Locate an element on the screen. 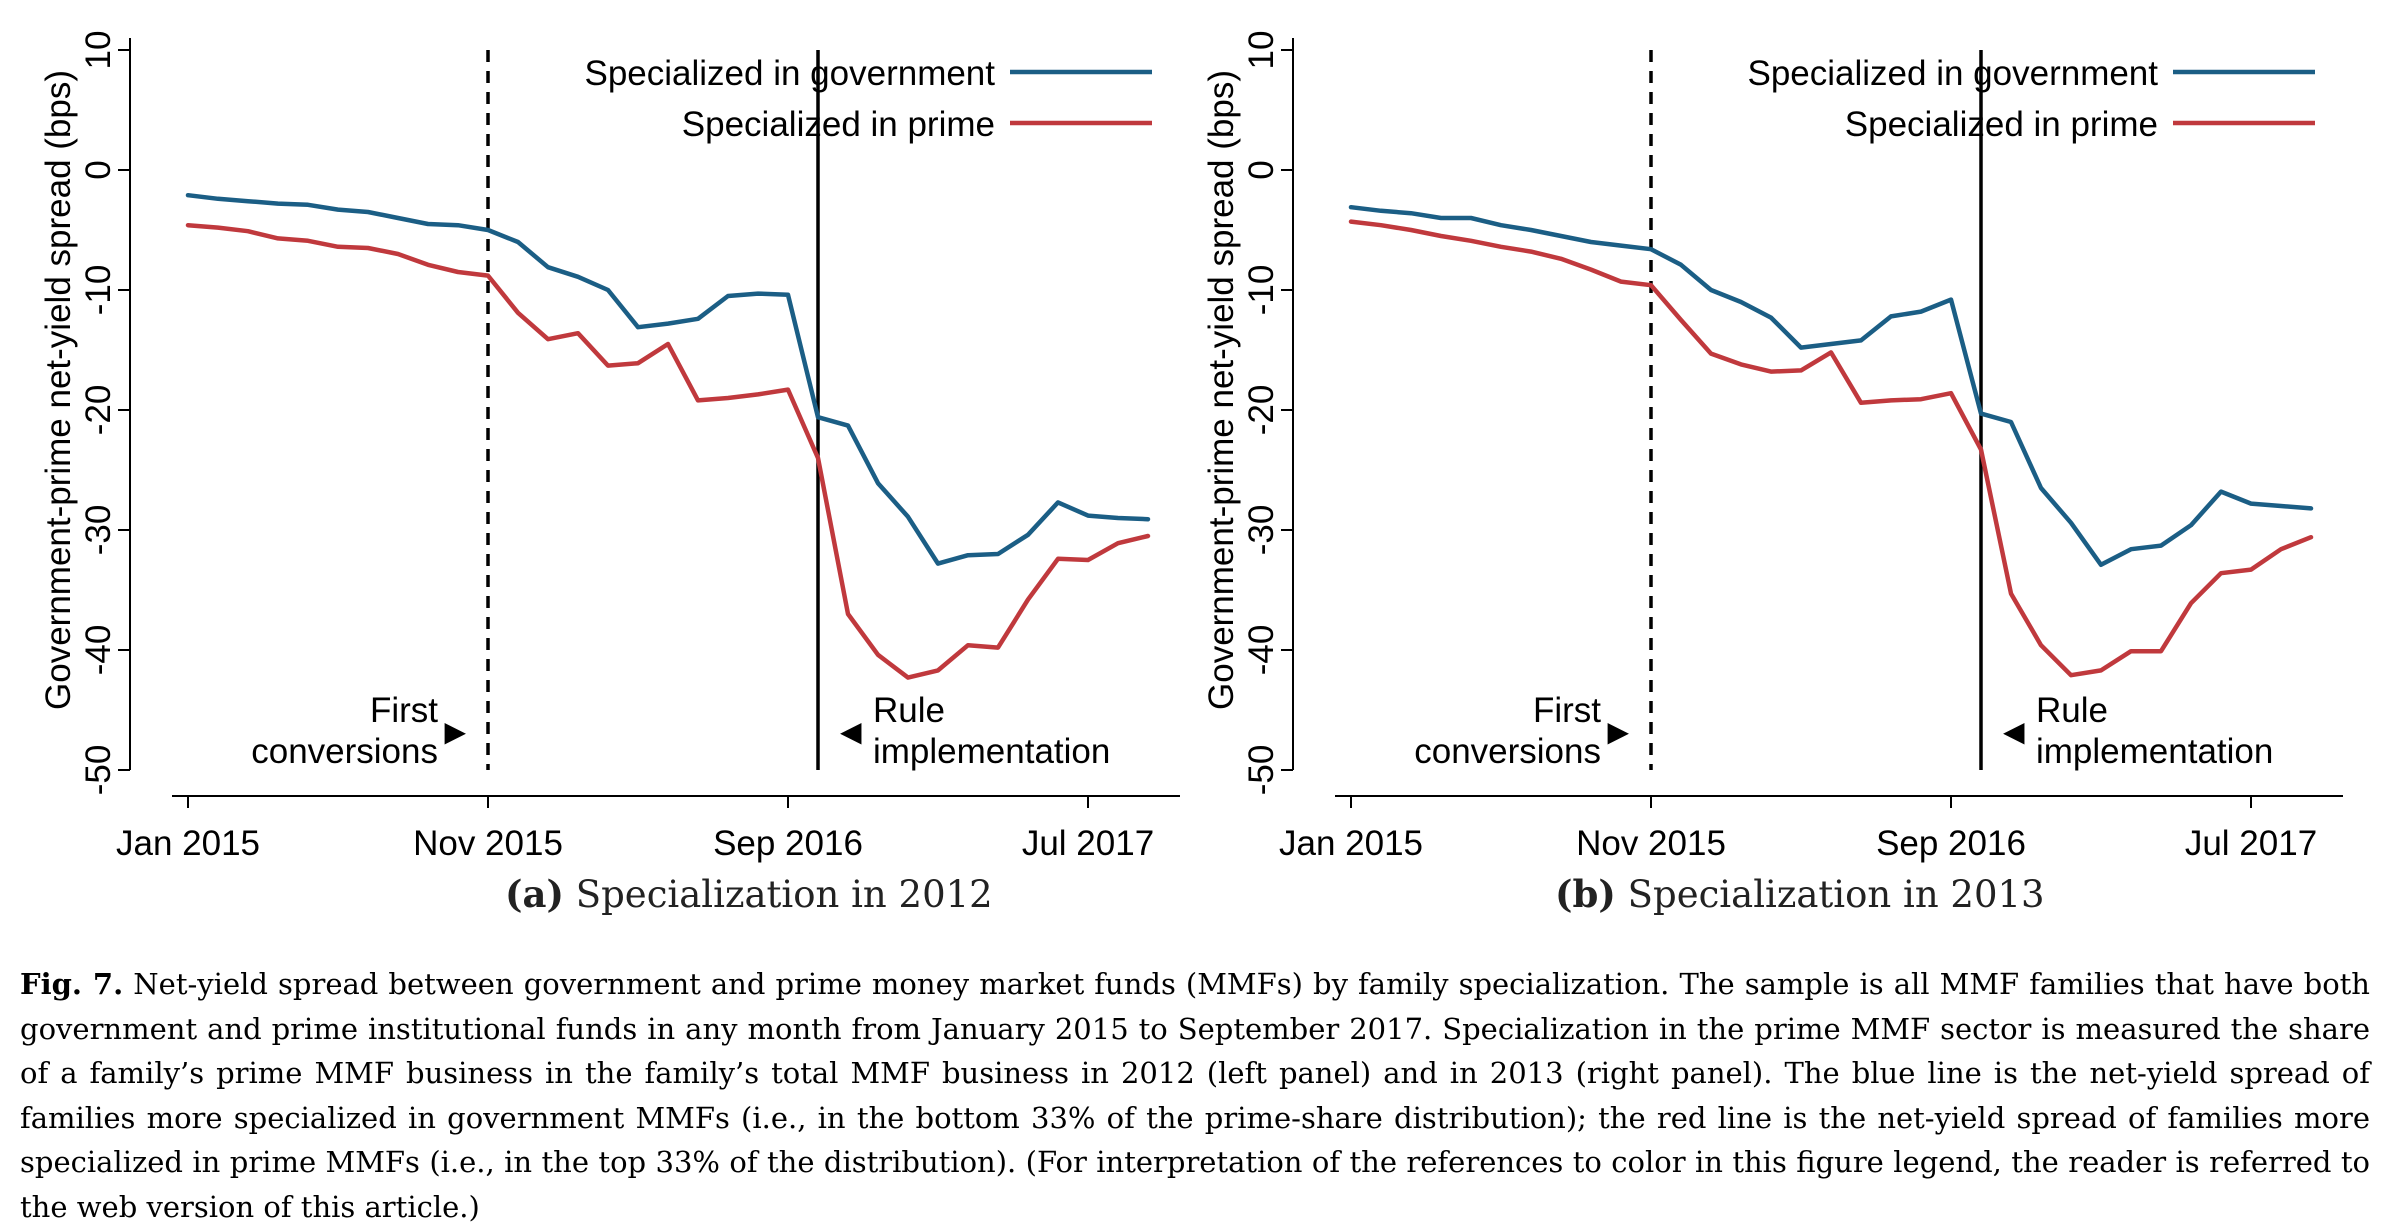 The width and height of the screenshot is (2390, 1230). panel-label-b: (b) is located at coordinates (1585, 894).